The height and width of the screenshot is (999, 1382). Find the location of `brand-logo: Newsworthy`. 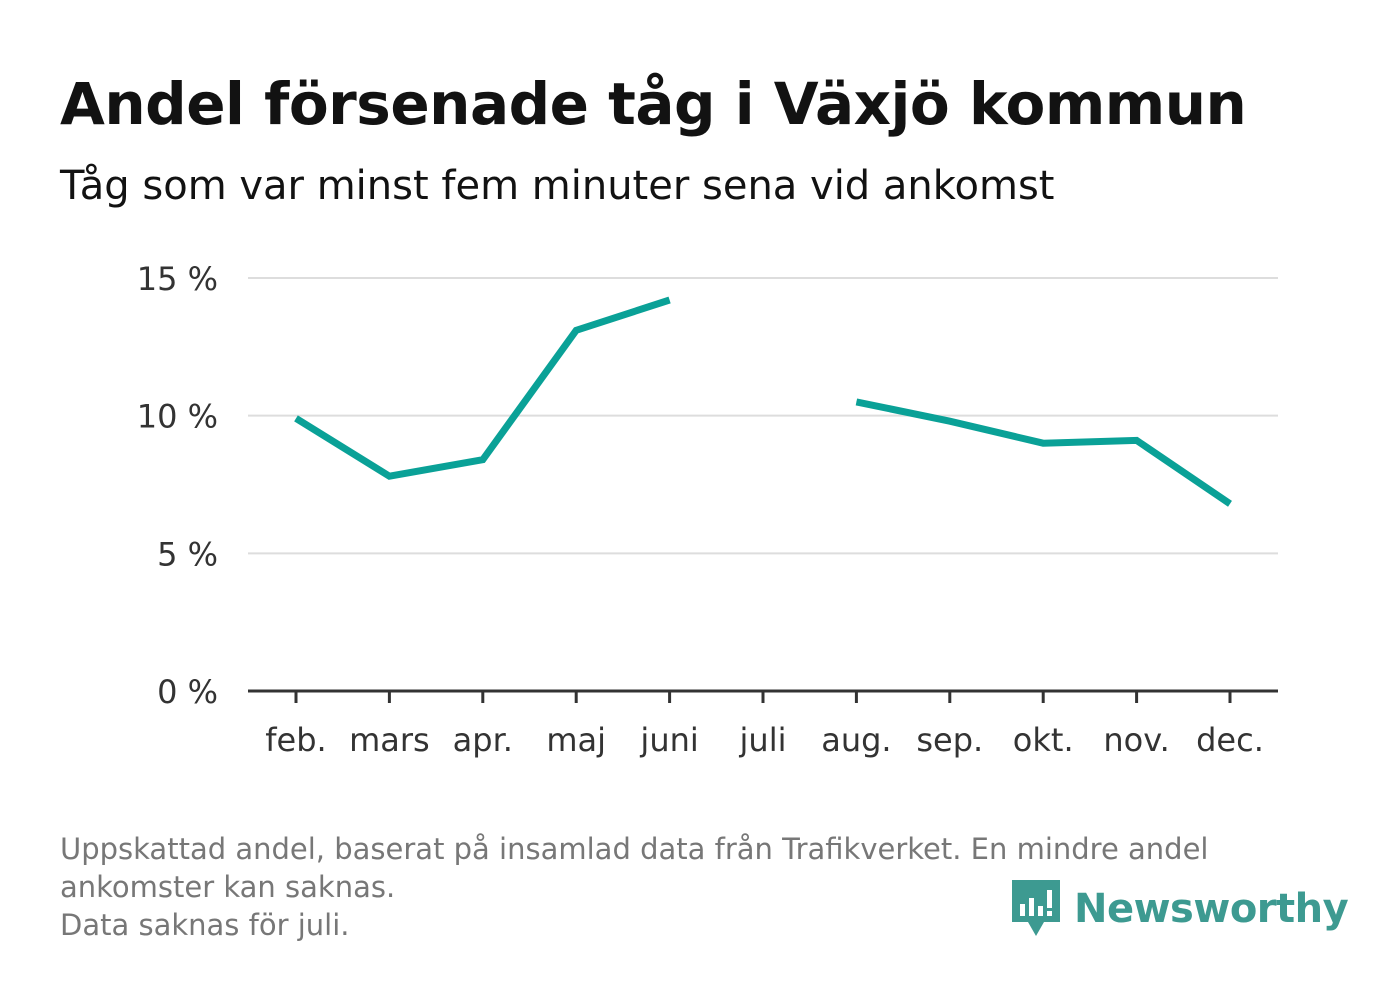

brand-logo: Newsworthy is located at coordinates (1179, 909).